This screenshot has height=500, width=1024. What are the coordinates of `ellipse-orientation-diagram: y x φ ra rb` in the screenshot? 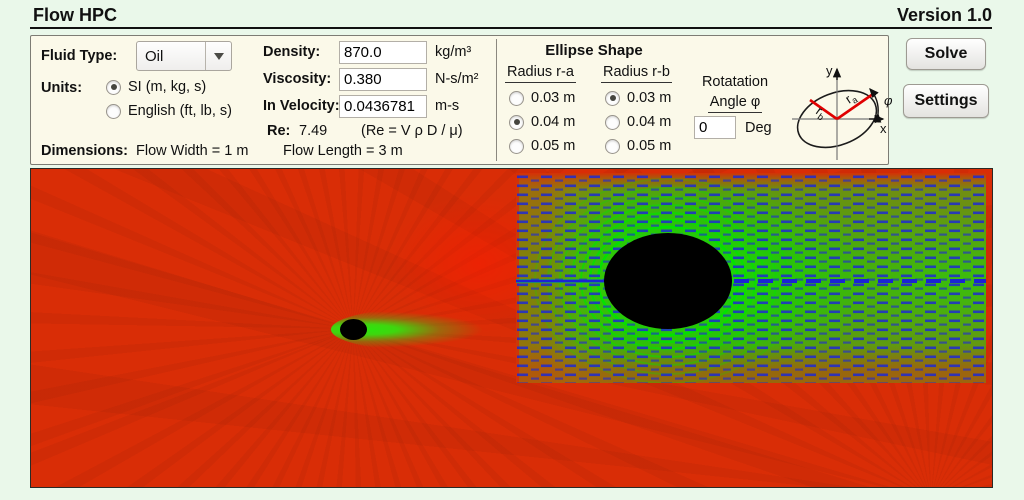 It's located at (842, 111).